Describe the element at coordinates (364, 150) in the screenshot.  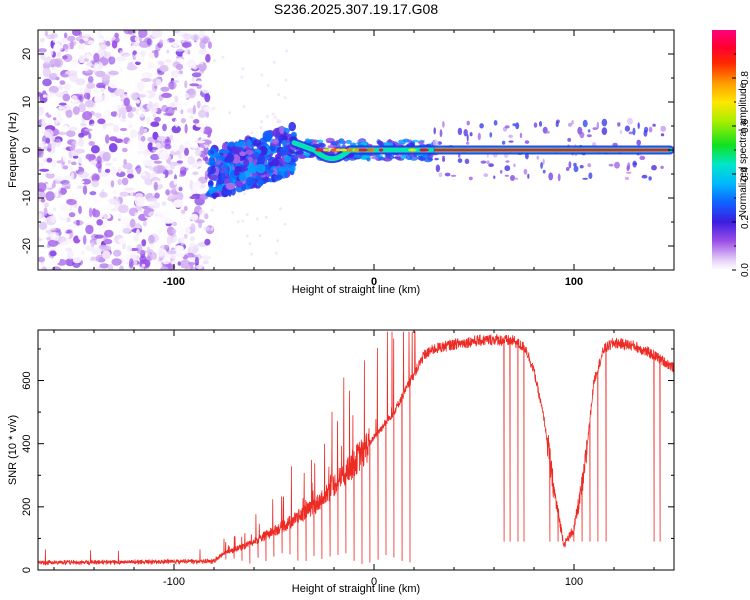
I see `tone-hotspot` at that location.